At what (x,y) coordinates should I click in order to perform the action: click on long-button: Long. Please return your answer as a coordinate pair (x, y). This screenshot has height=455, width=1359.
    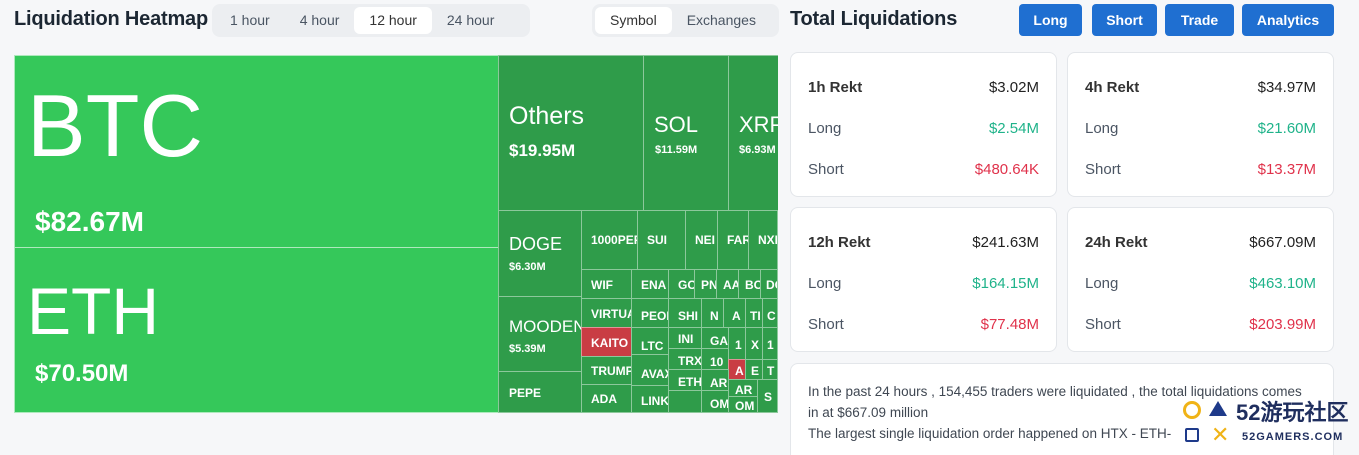
    Looking at the image, I should click on (1050, 20).